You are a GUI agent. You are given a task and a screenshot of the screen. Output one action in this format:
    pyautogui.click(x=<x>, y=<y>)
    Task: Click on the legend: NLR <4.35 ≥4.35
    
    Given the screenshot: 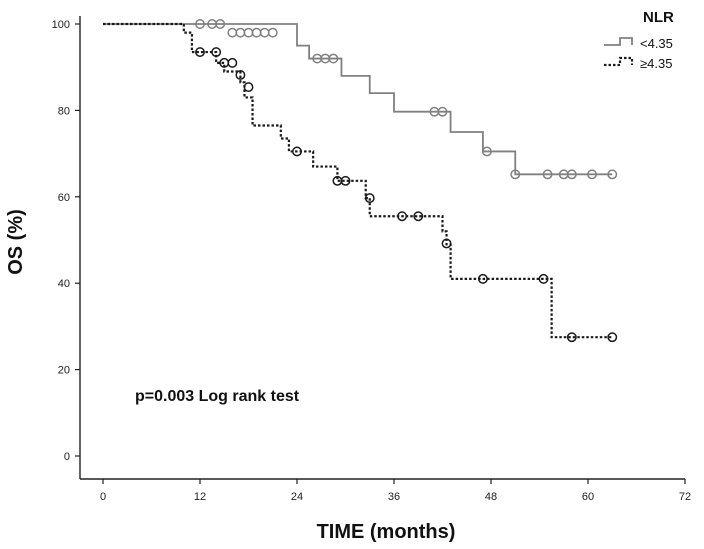 What is the action you would take?
    pyautogui.click(x=639, y=40)
    